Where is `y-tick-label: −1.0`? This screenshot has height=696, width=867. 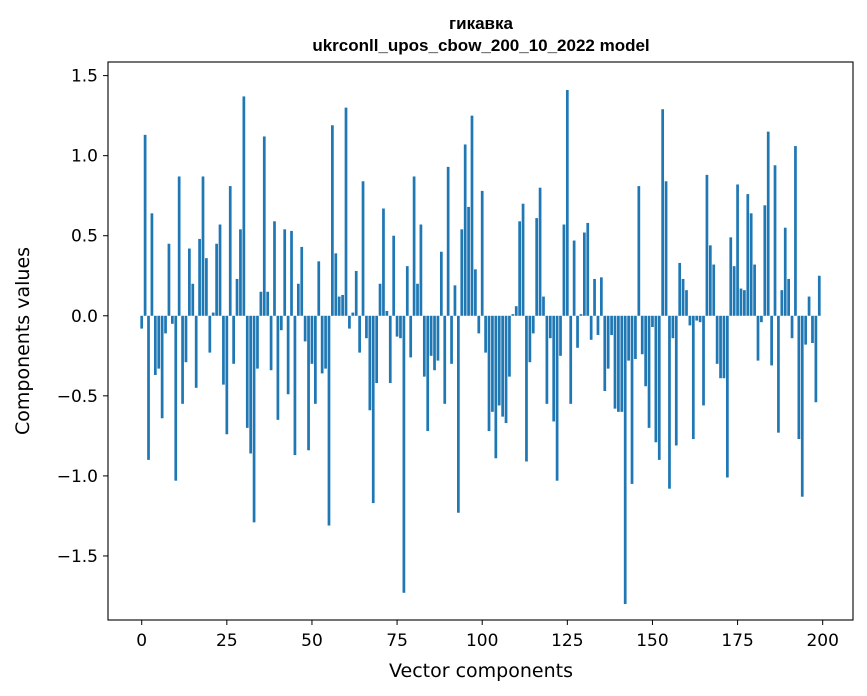 y-tick-label: −1.0 is located at coordinates (77, 477).